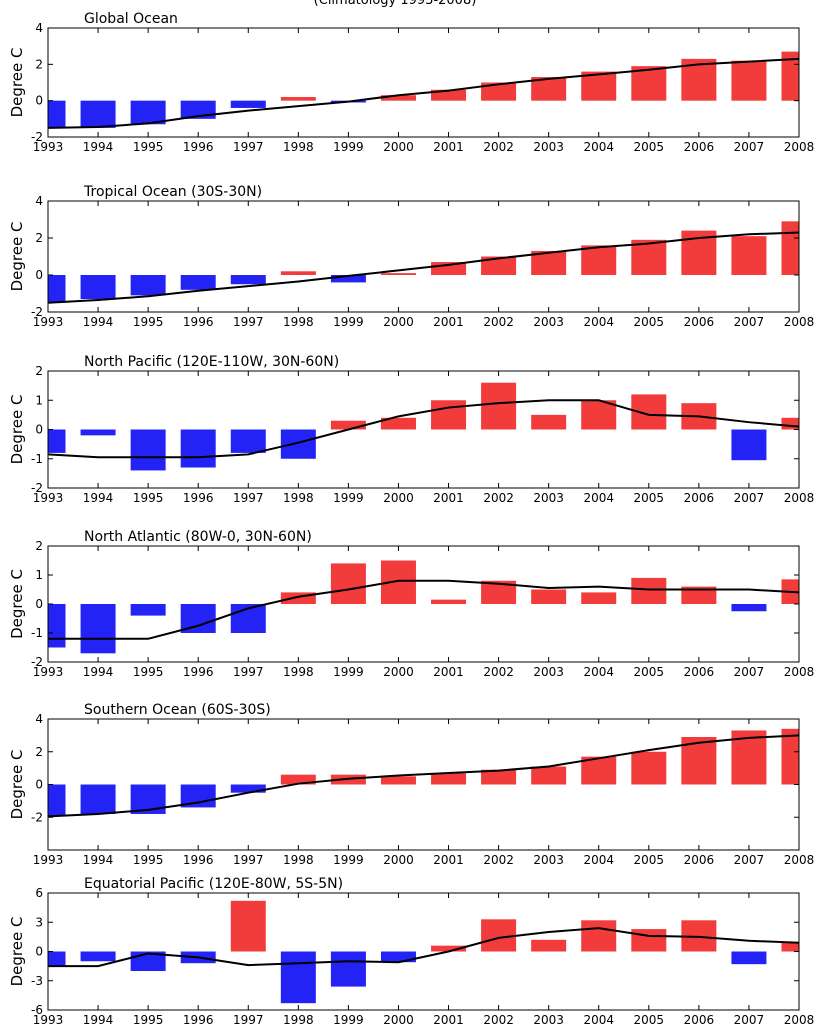 This screenshot has height=1028, width=821. I want to click on panel-title: Southern Ocean (60S-30S), so click(177, 710).